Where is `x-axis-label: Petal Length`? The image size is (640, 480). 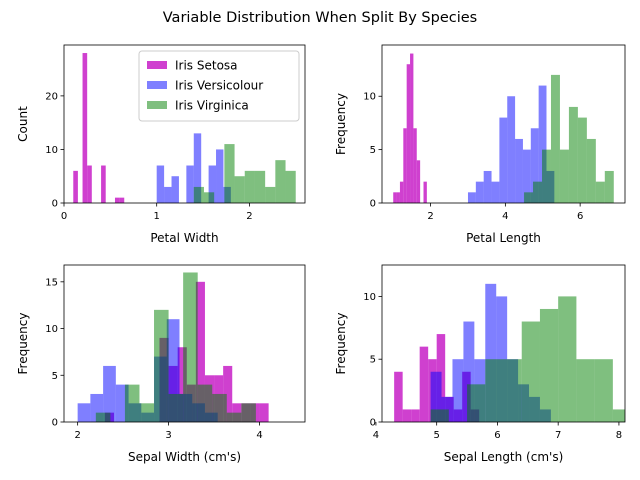
x-axis-label: Petal Length is located at coordinates (503, 238).